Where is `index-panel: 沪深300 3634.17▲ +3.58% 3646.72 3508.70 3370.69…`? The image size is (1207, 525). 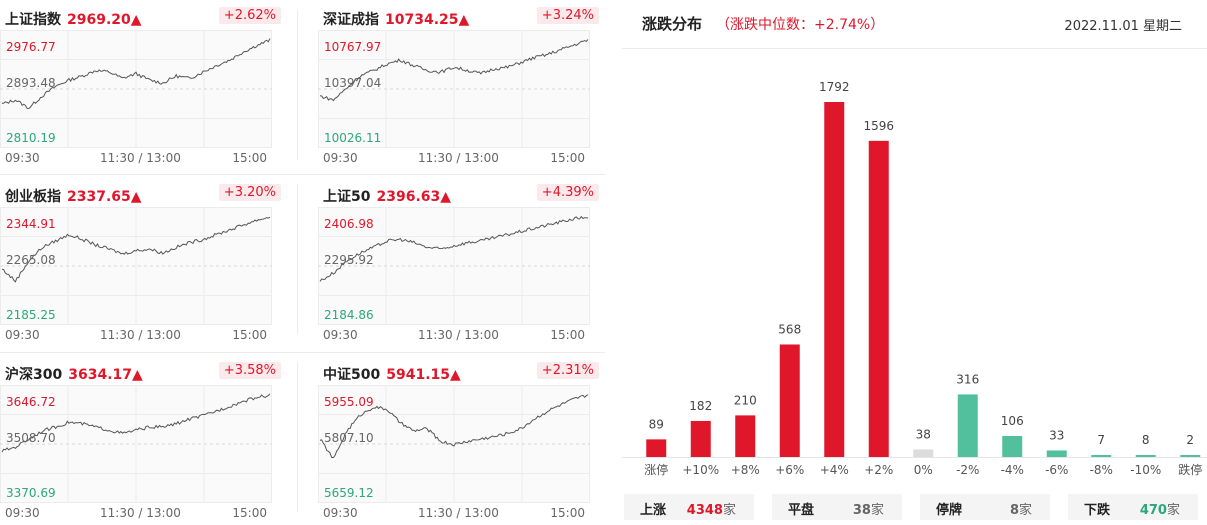
index-panel: 沪深300 3634.17▲ +3.58% 3646.72 3508.70 3370.69… is located at coordinates (143, 440).